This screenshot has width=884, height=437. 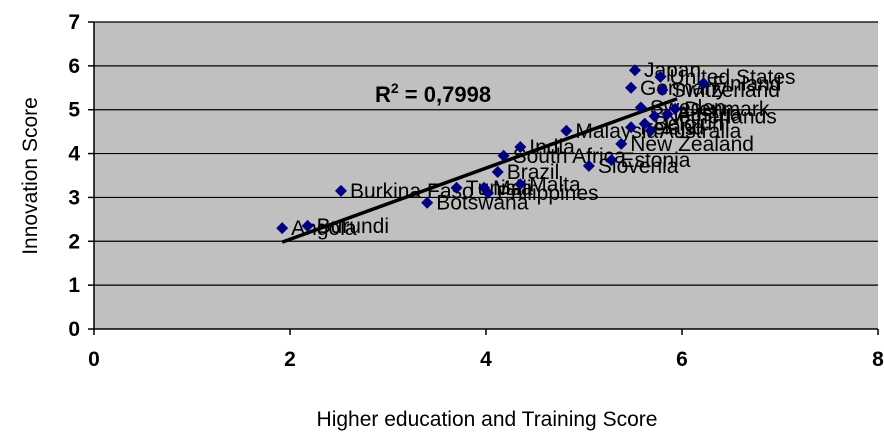 I want to click on x-tick-labels: 0 2 4 6 8, so click(x=486, y=359).